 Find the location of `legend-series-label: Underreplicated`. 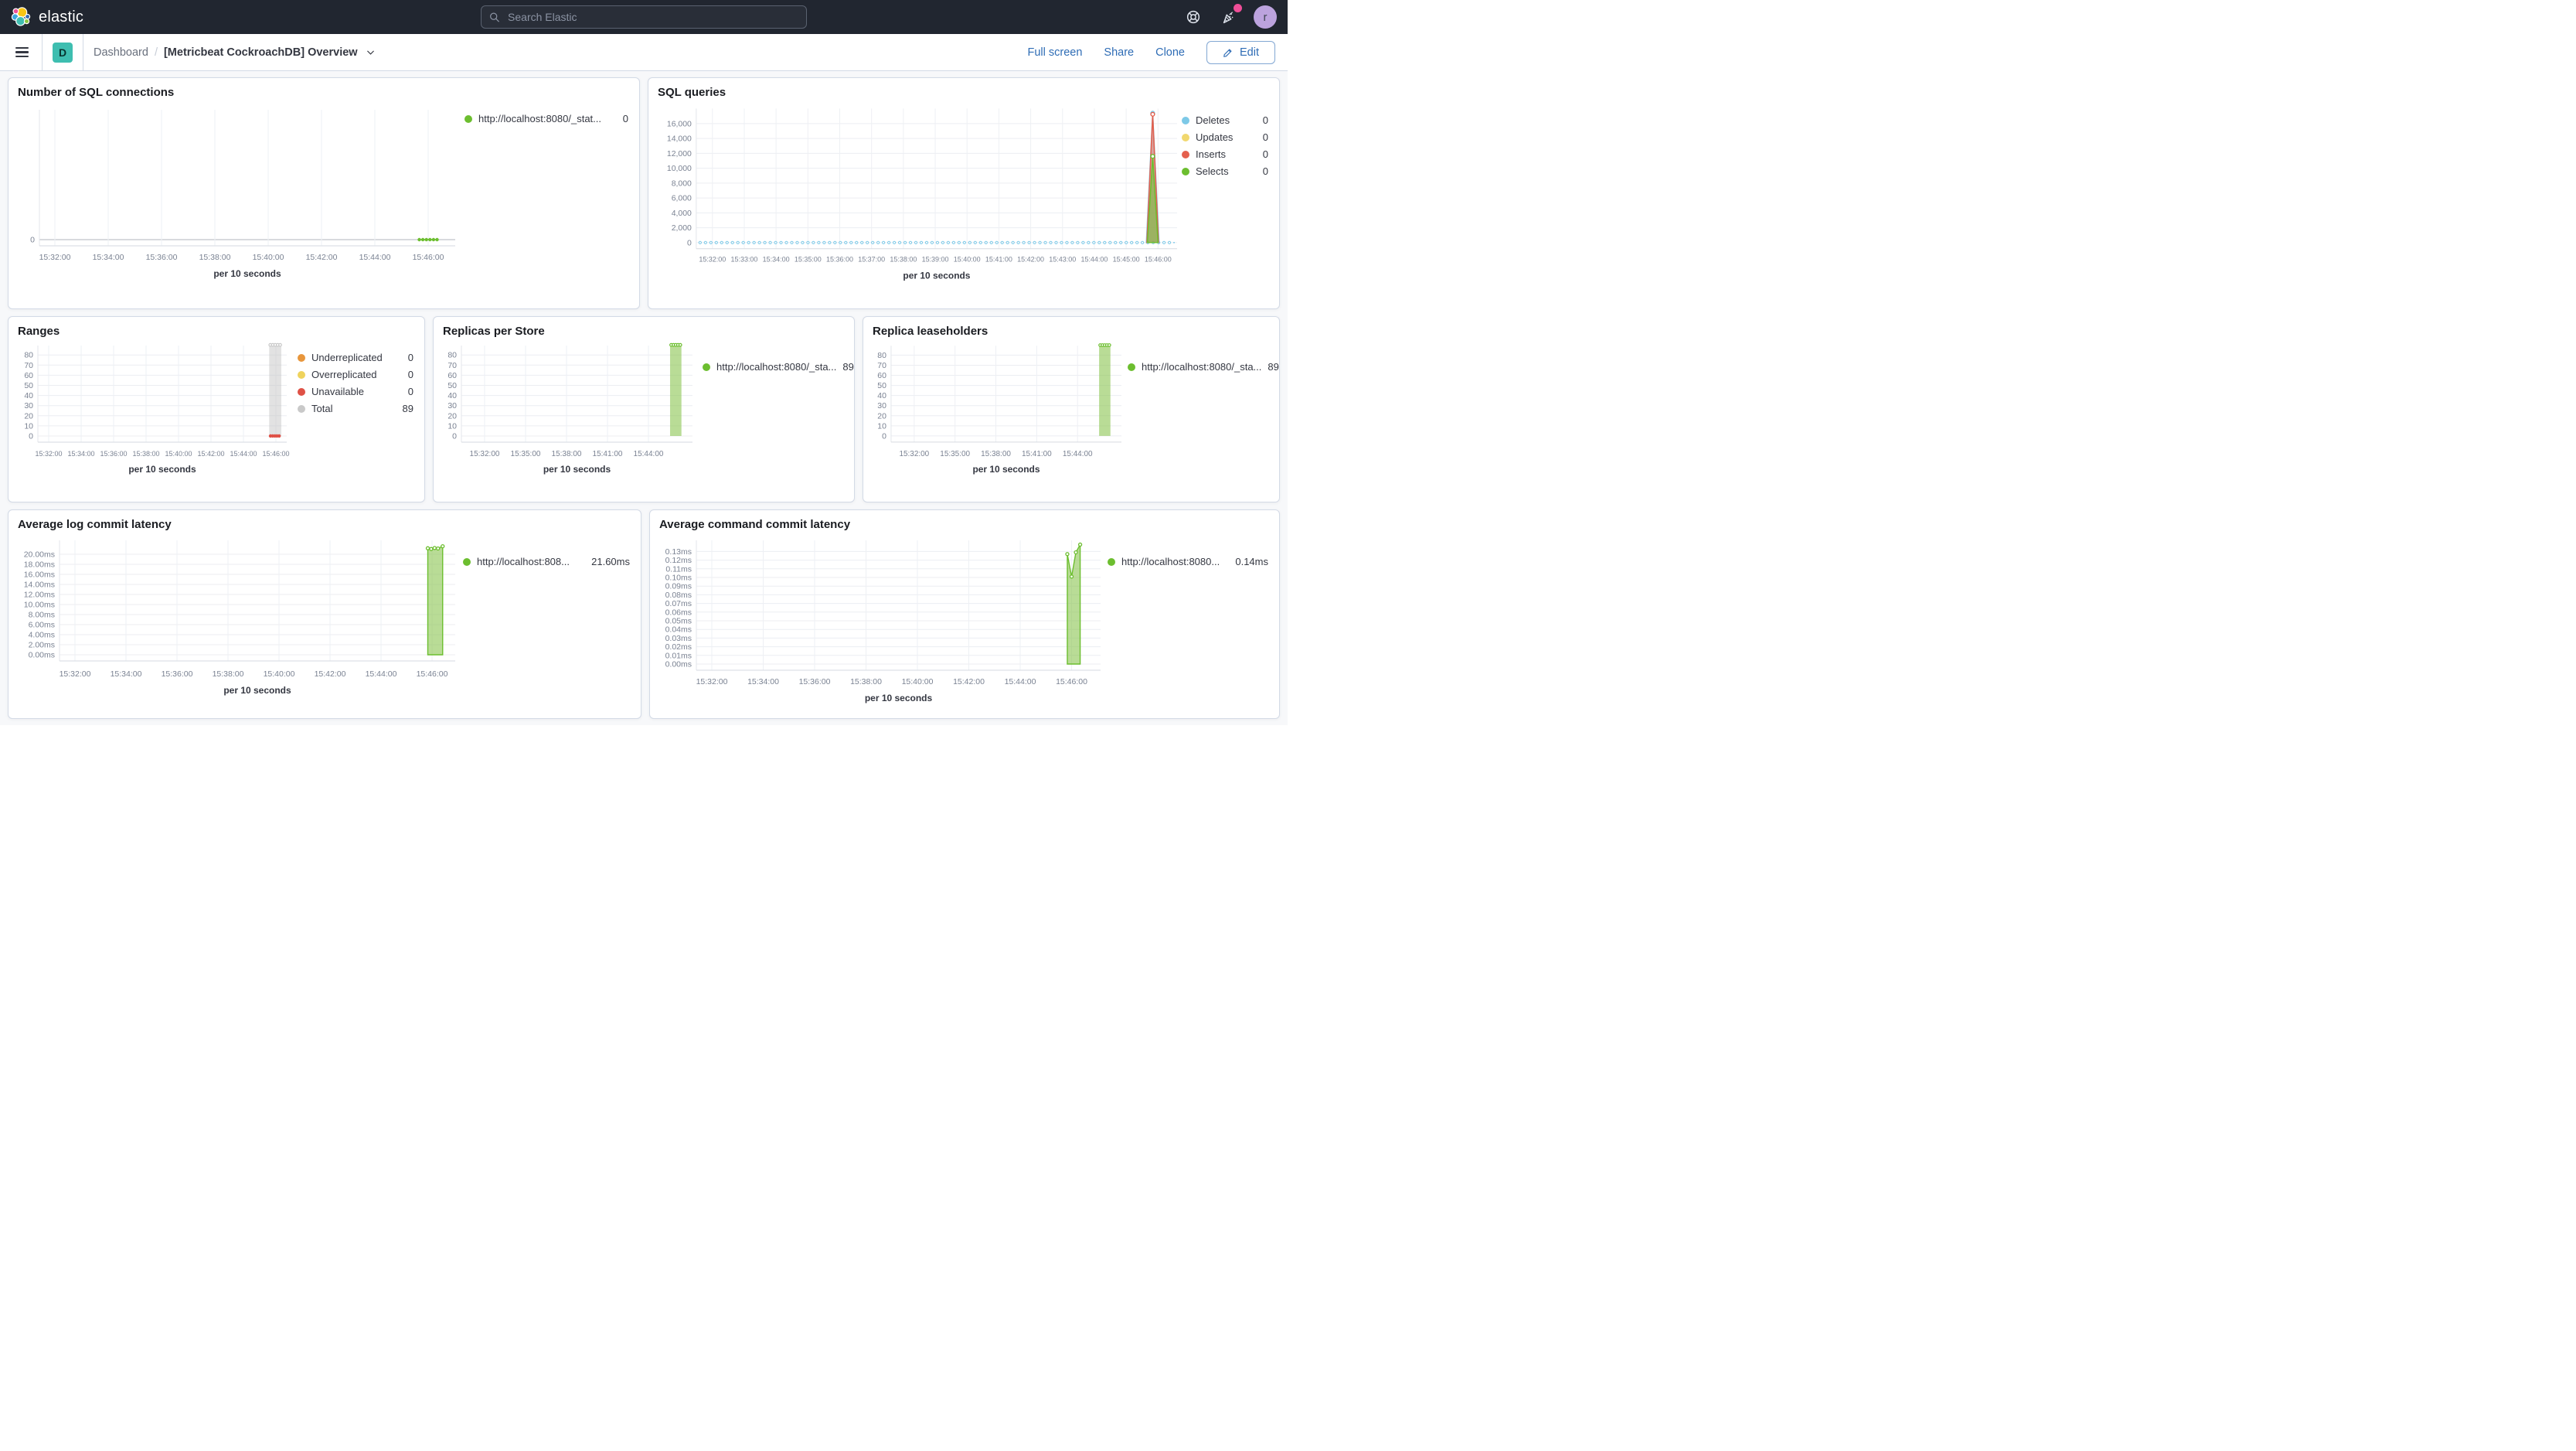

legend-series-label: Underreplicated is located at coordinates (347, 357).